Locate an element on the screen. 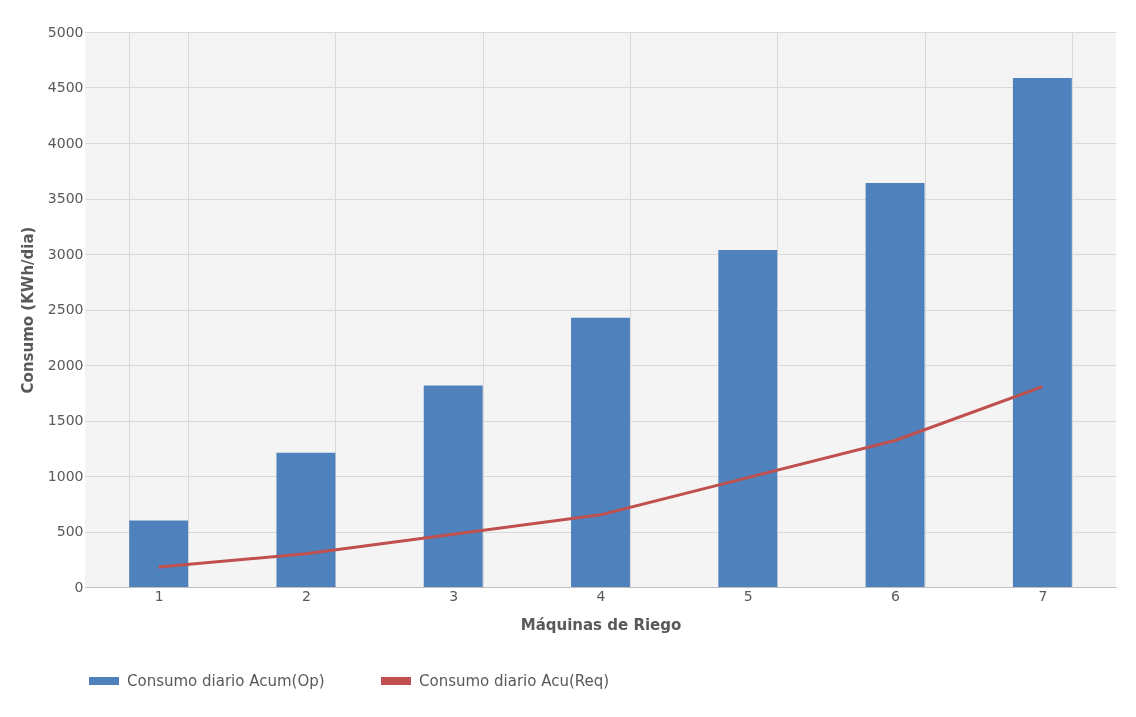 The image size is (1136, 717). x-tick-label: 4 is located at coordinates (601, 595).